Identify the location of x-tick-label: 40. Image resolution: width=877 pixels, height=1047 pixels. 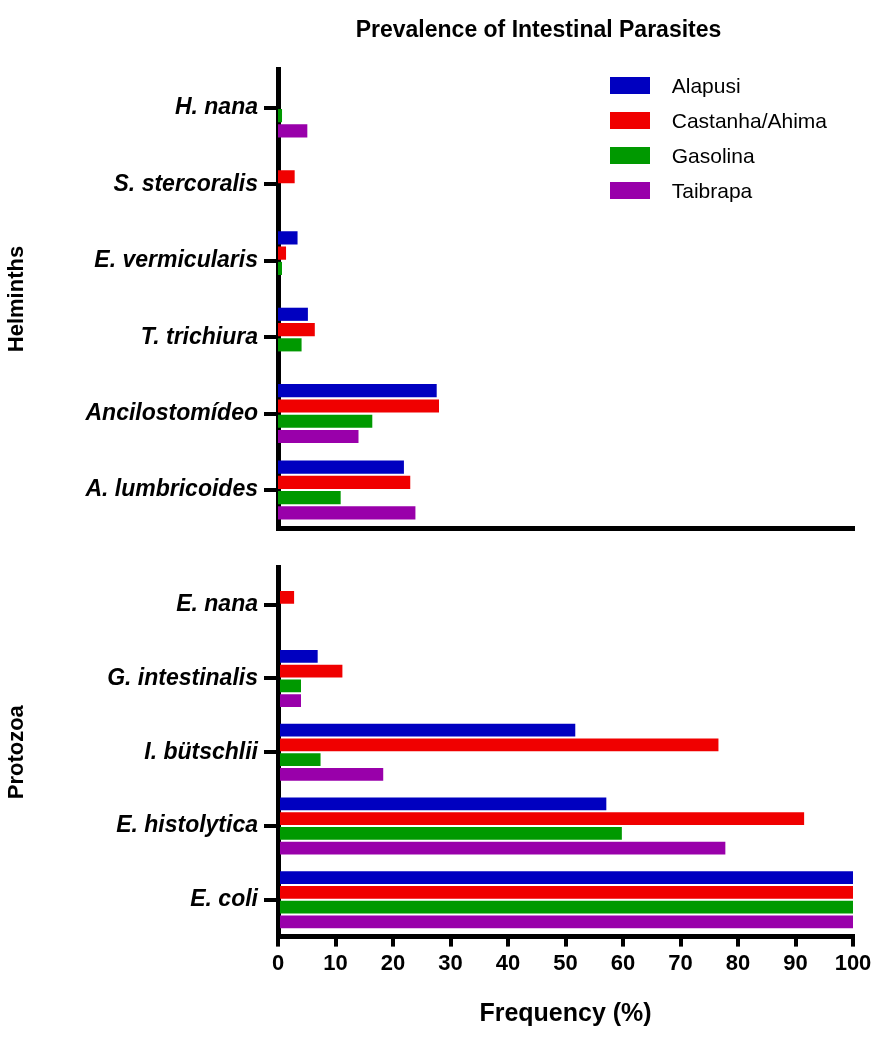
(508, 962).